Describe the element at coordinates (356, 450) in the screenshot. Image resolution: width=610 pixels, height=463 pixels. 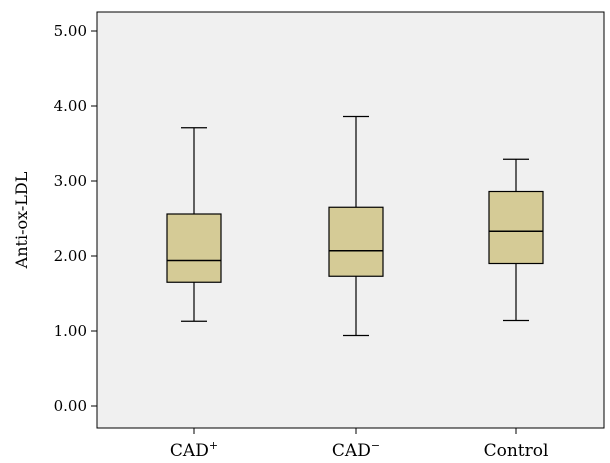
I see `x-category-label: CAD−` at that location.